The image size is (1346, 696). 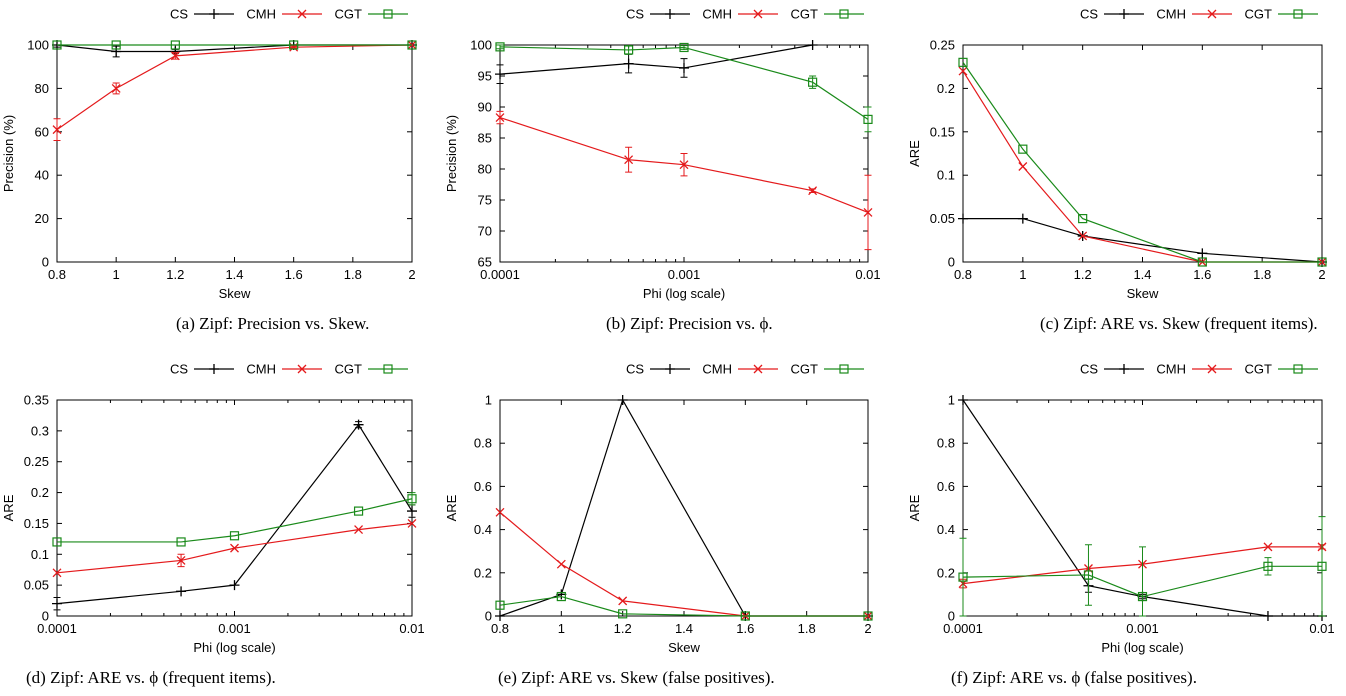 What do you see at coordinates (485, 76) in the screenshot?
I see `y-tick-label: 95` at bounding box center [485, 76].